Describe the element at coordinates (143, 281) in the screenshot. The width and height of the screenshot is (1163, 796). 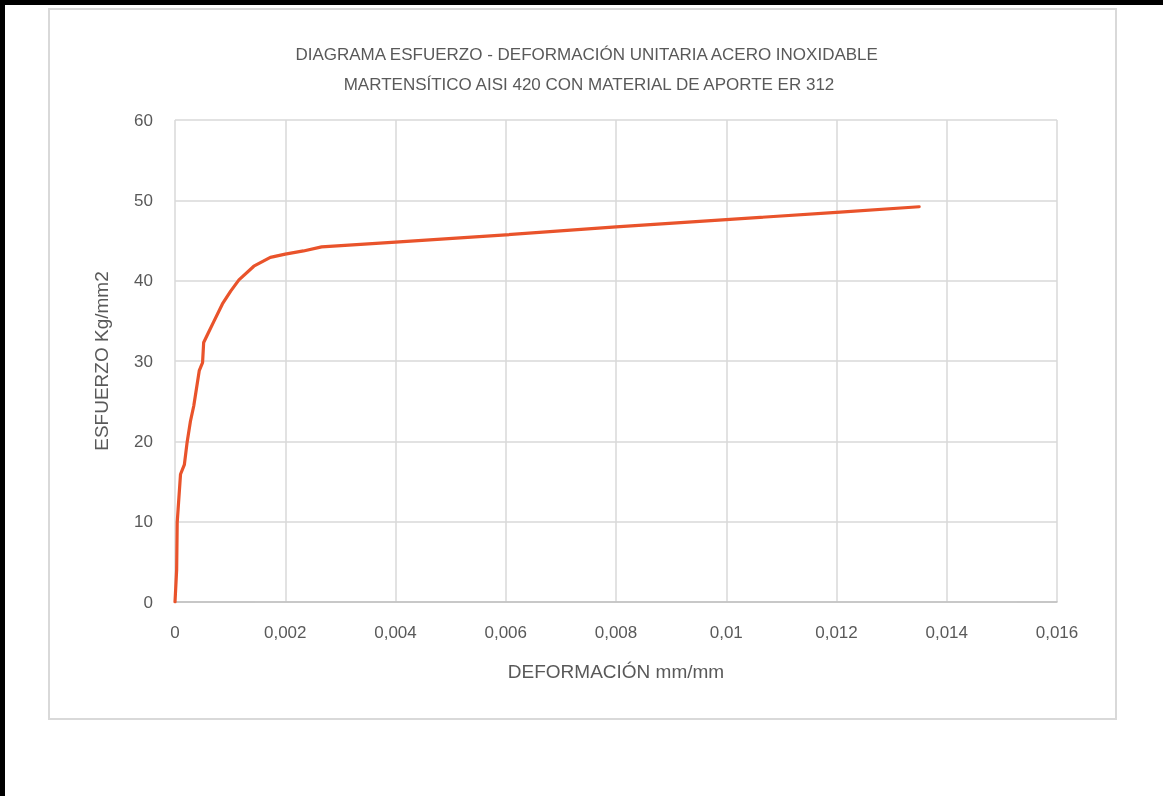
I see `y-tick-label: 40` at that location.